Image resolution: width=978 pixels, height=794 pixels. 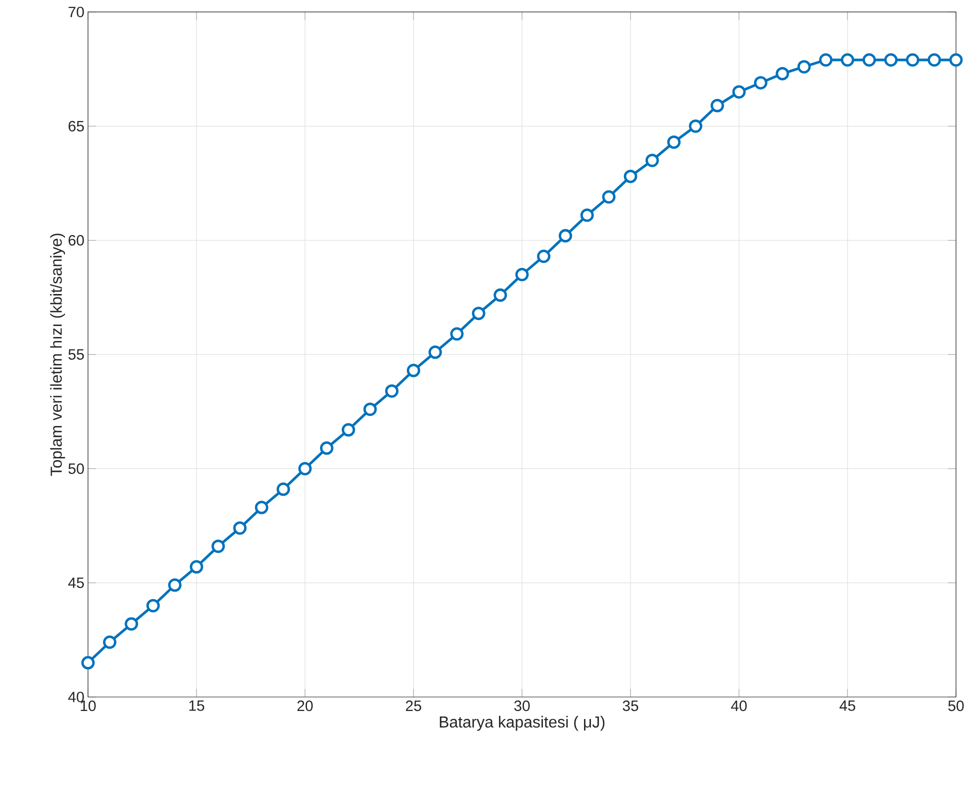 I want to click on y-tick-label: 50, so click(x=76, y=468).